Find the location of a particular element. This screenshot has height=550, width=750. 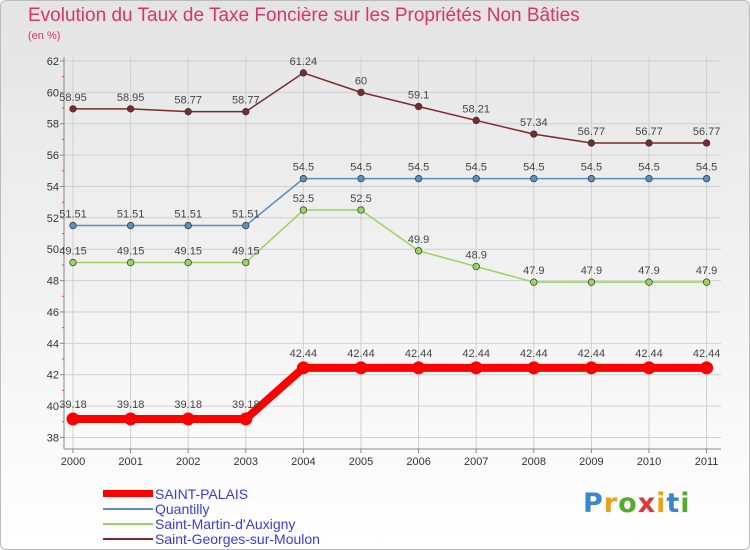

series-line-quantilly is located at coordinates (390, 202).